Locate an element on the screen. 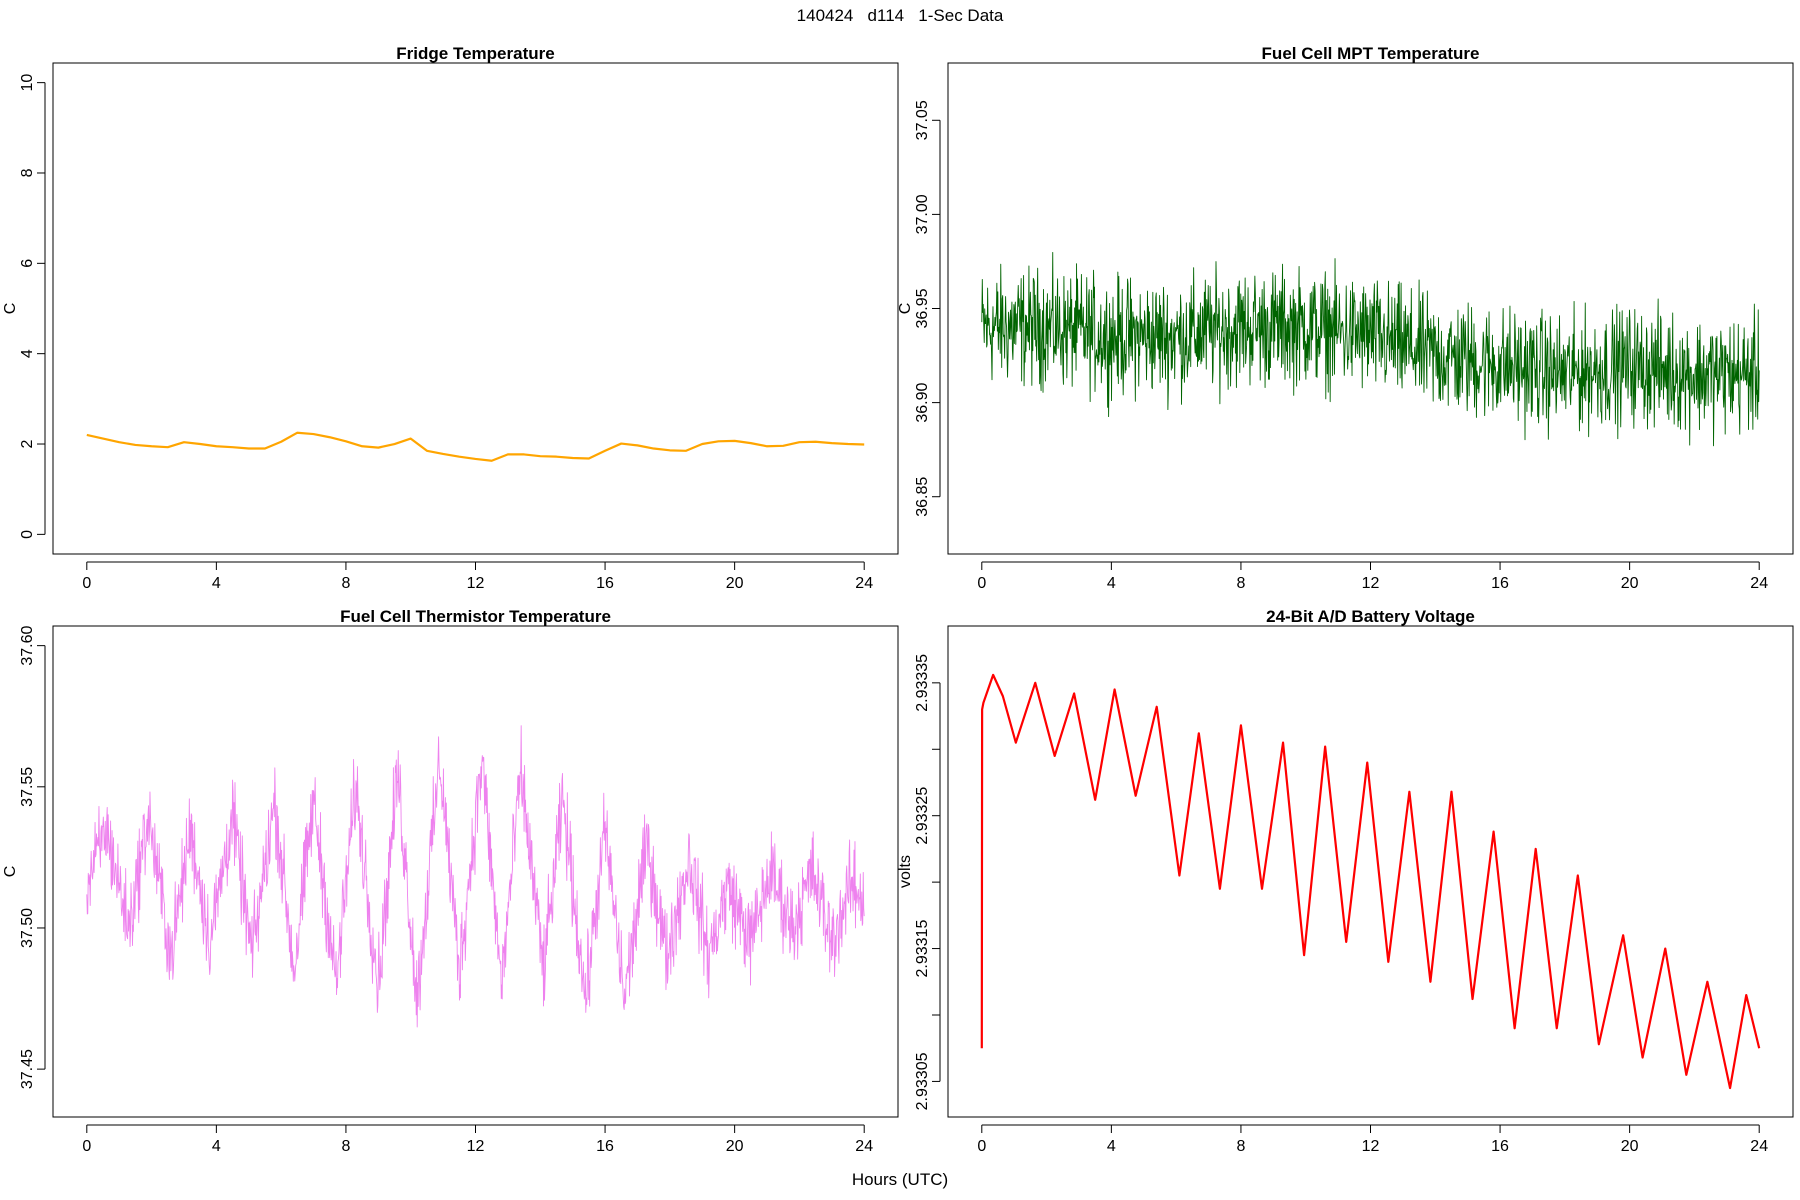 The width and height of the screenshot is (1800, 1200). y-tick-label: 36.85 is located at coordinates (922, 497).